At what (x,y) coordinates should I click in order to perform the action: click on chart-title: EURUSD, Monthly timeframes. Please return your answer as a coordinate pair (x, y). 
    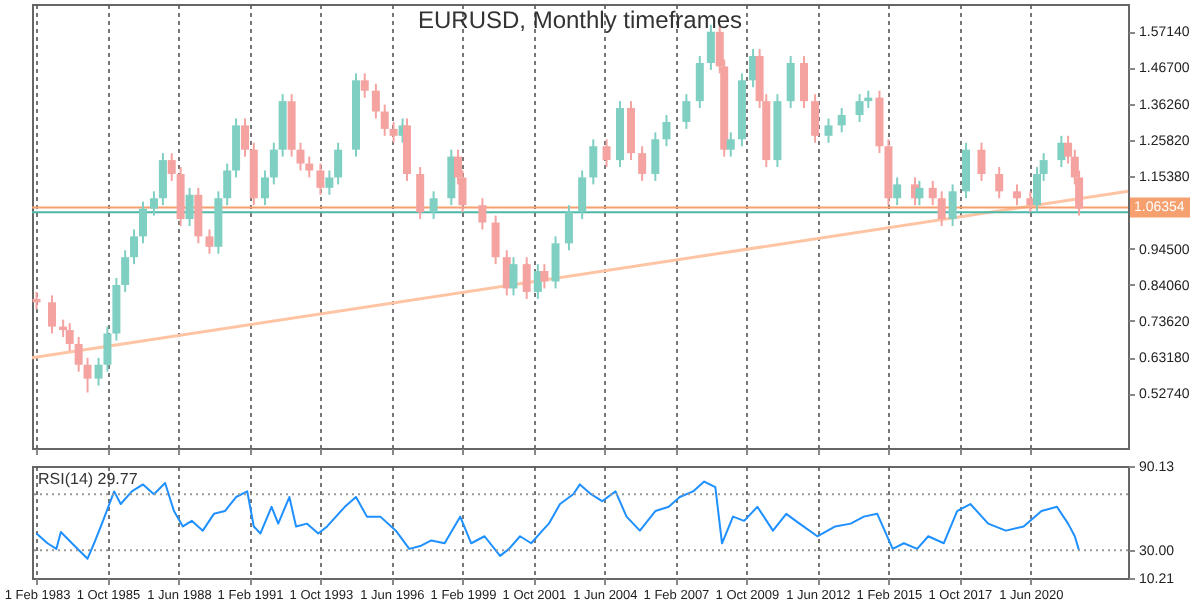
    Looking at the image, I should click on (580, 20).